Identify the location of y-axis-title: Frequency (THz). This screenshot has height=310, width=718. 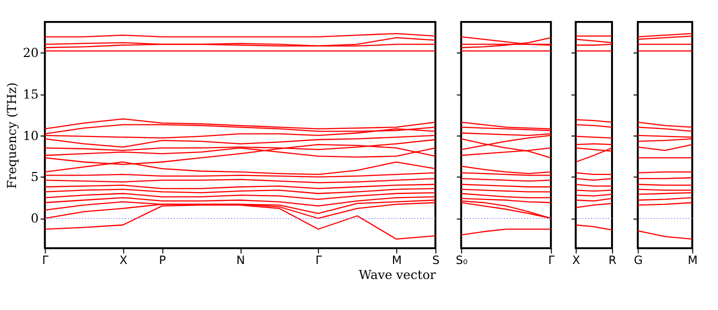
(12, 135).